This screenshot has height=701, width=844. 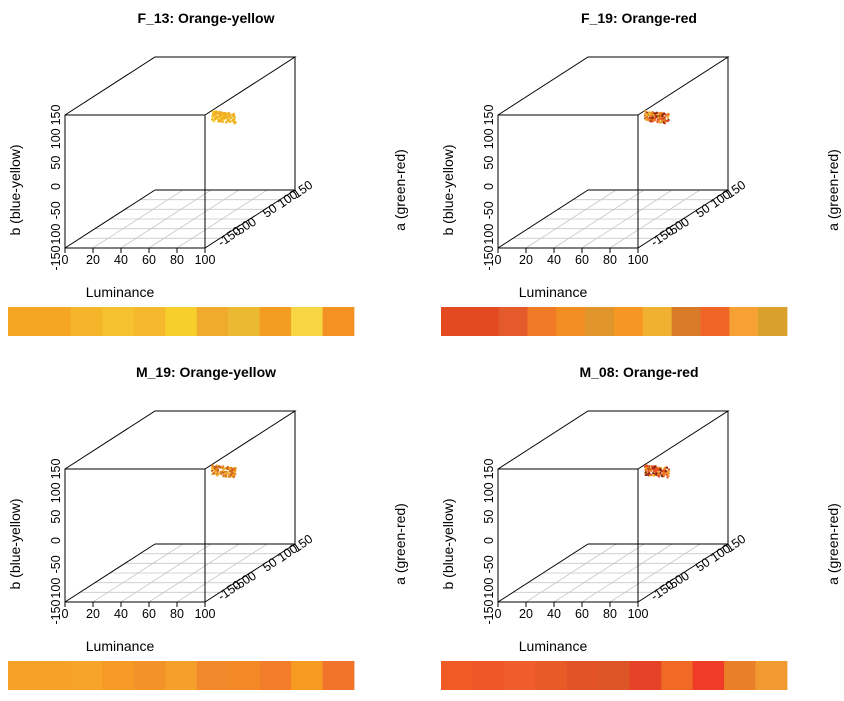 I want to click on z-tick-label: 100, so click(x=489, y=492).